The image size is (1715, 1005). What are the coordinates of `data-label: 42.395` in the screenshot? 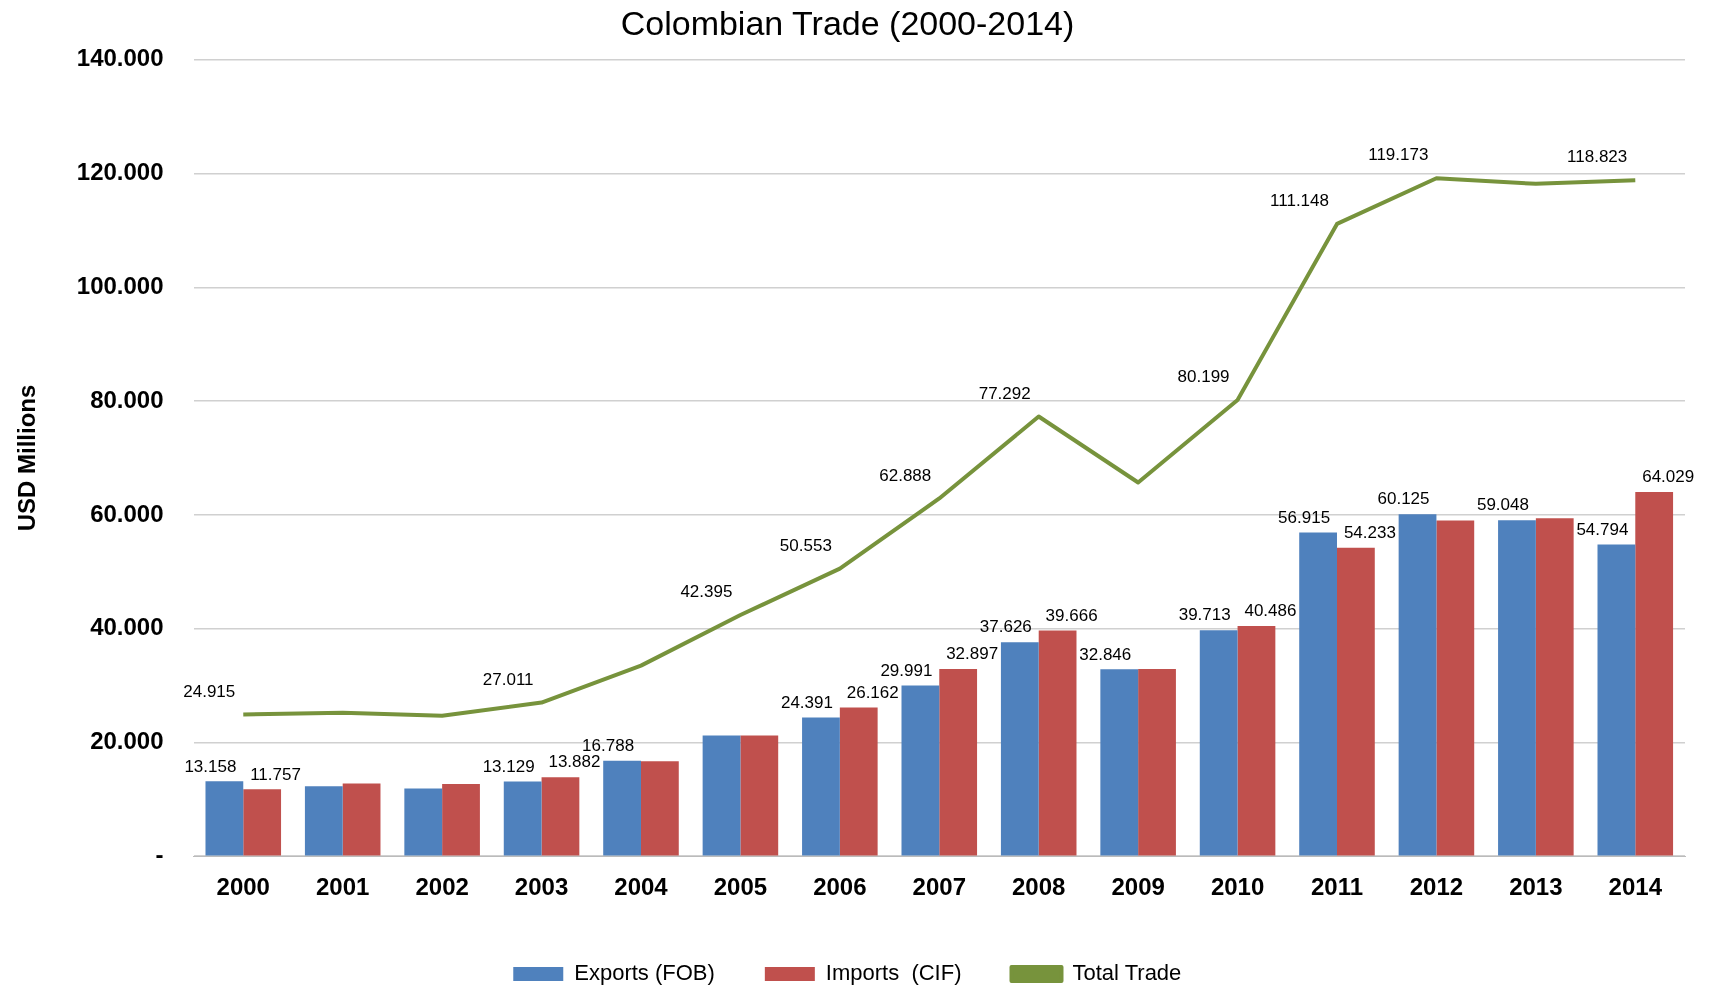 It's located at (706, 592).